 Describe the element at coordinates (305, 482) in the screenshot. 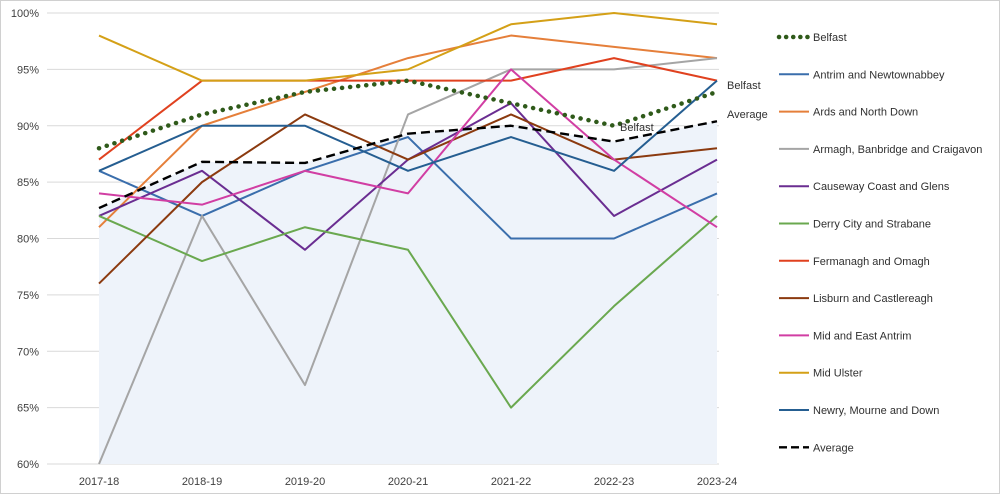

I see `x-tick-label: 2019-20` at that location.